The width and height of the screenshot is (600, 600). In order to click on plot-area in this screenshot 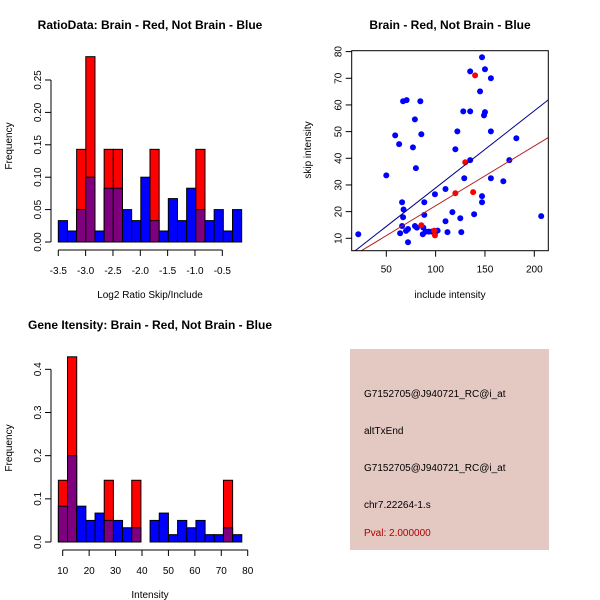, I will do `click(451, 152)`.